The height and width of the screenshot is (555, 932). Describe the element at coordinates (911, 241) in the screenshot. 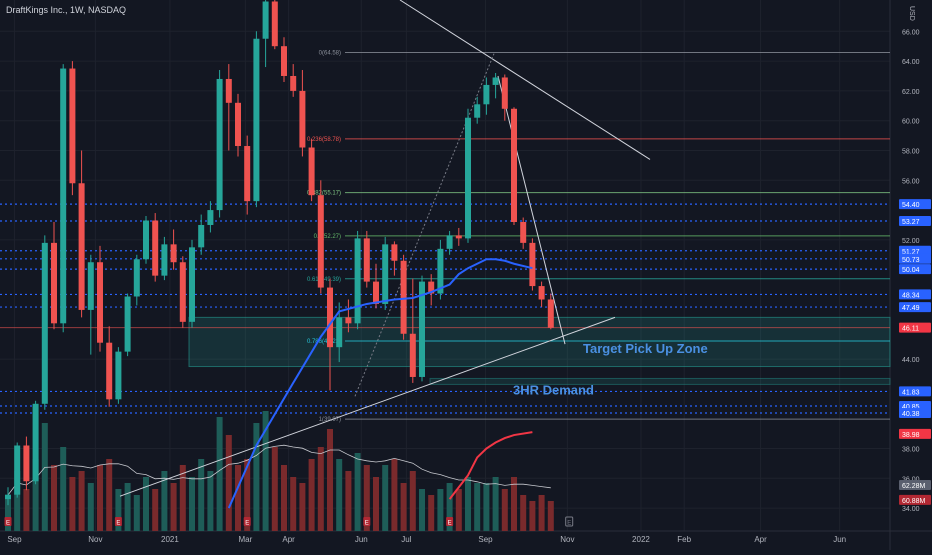

I see `y-tick-label: 52.00` at that location.